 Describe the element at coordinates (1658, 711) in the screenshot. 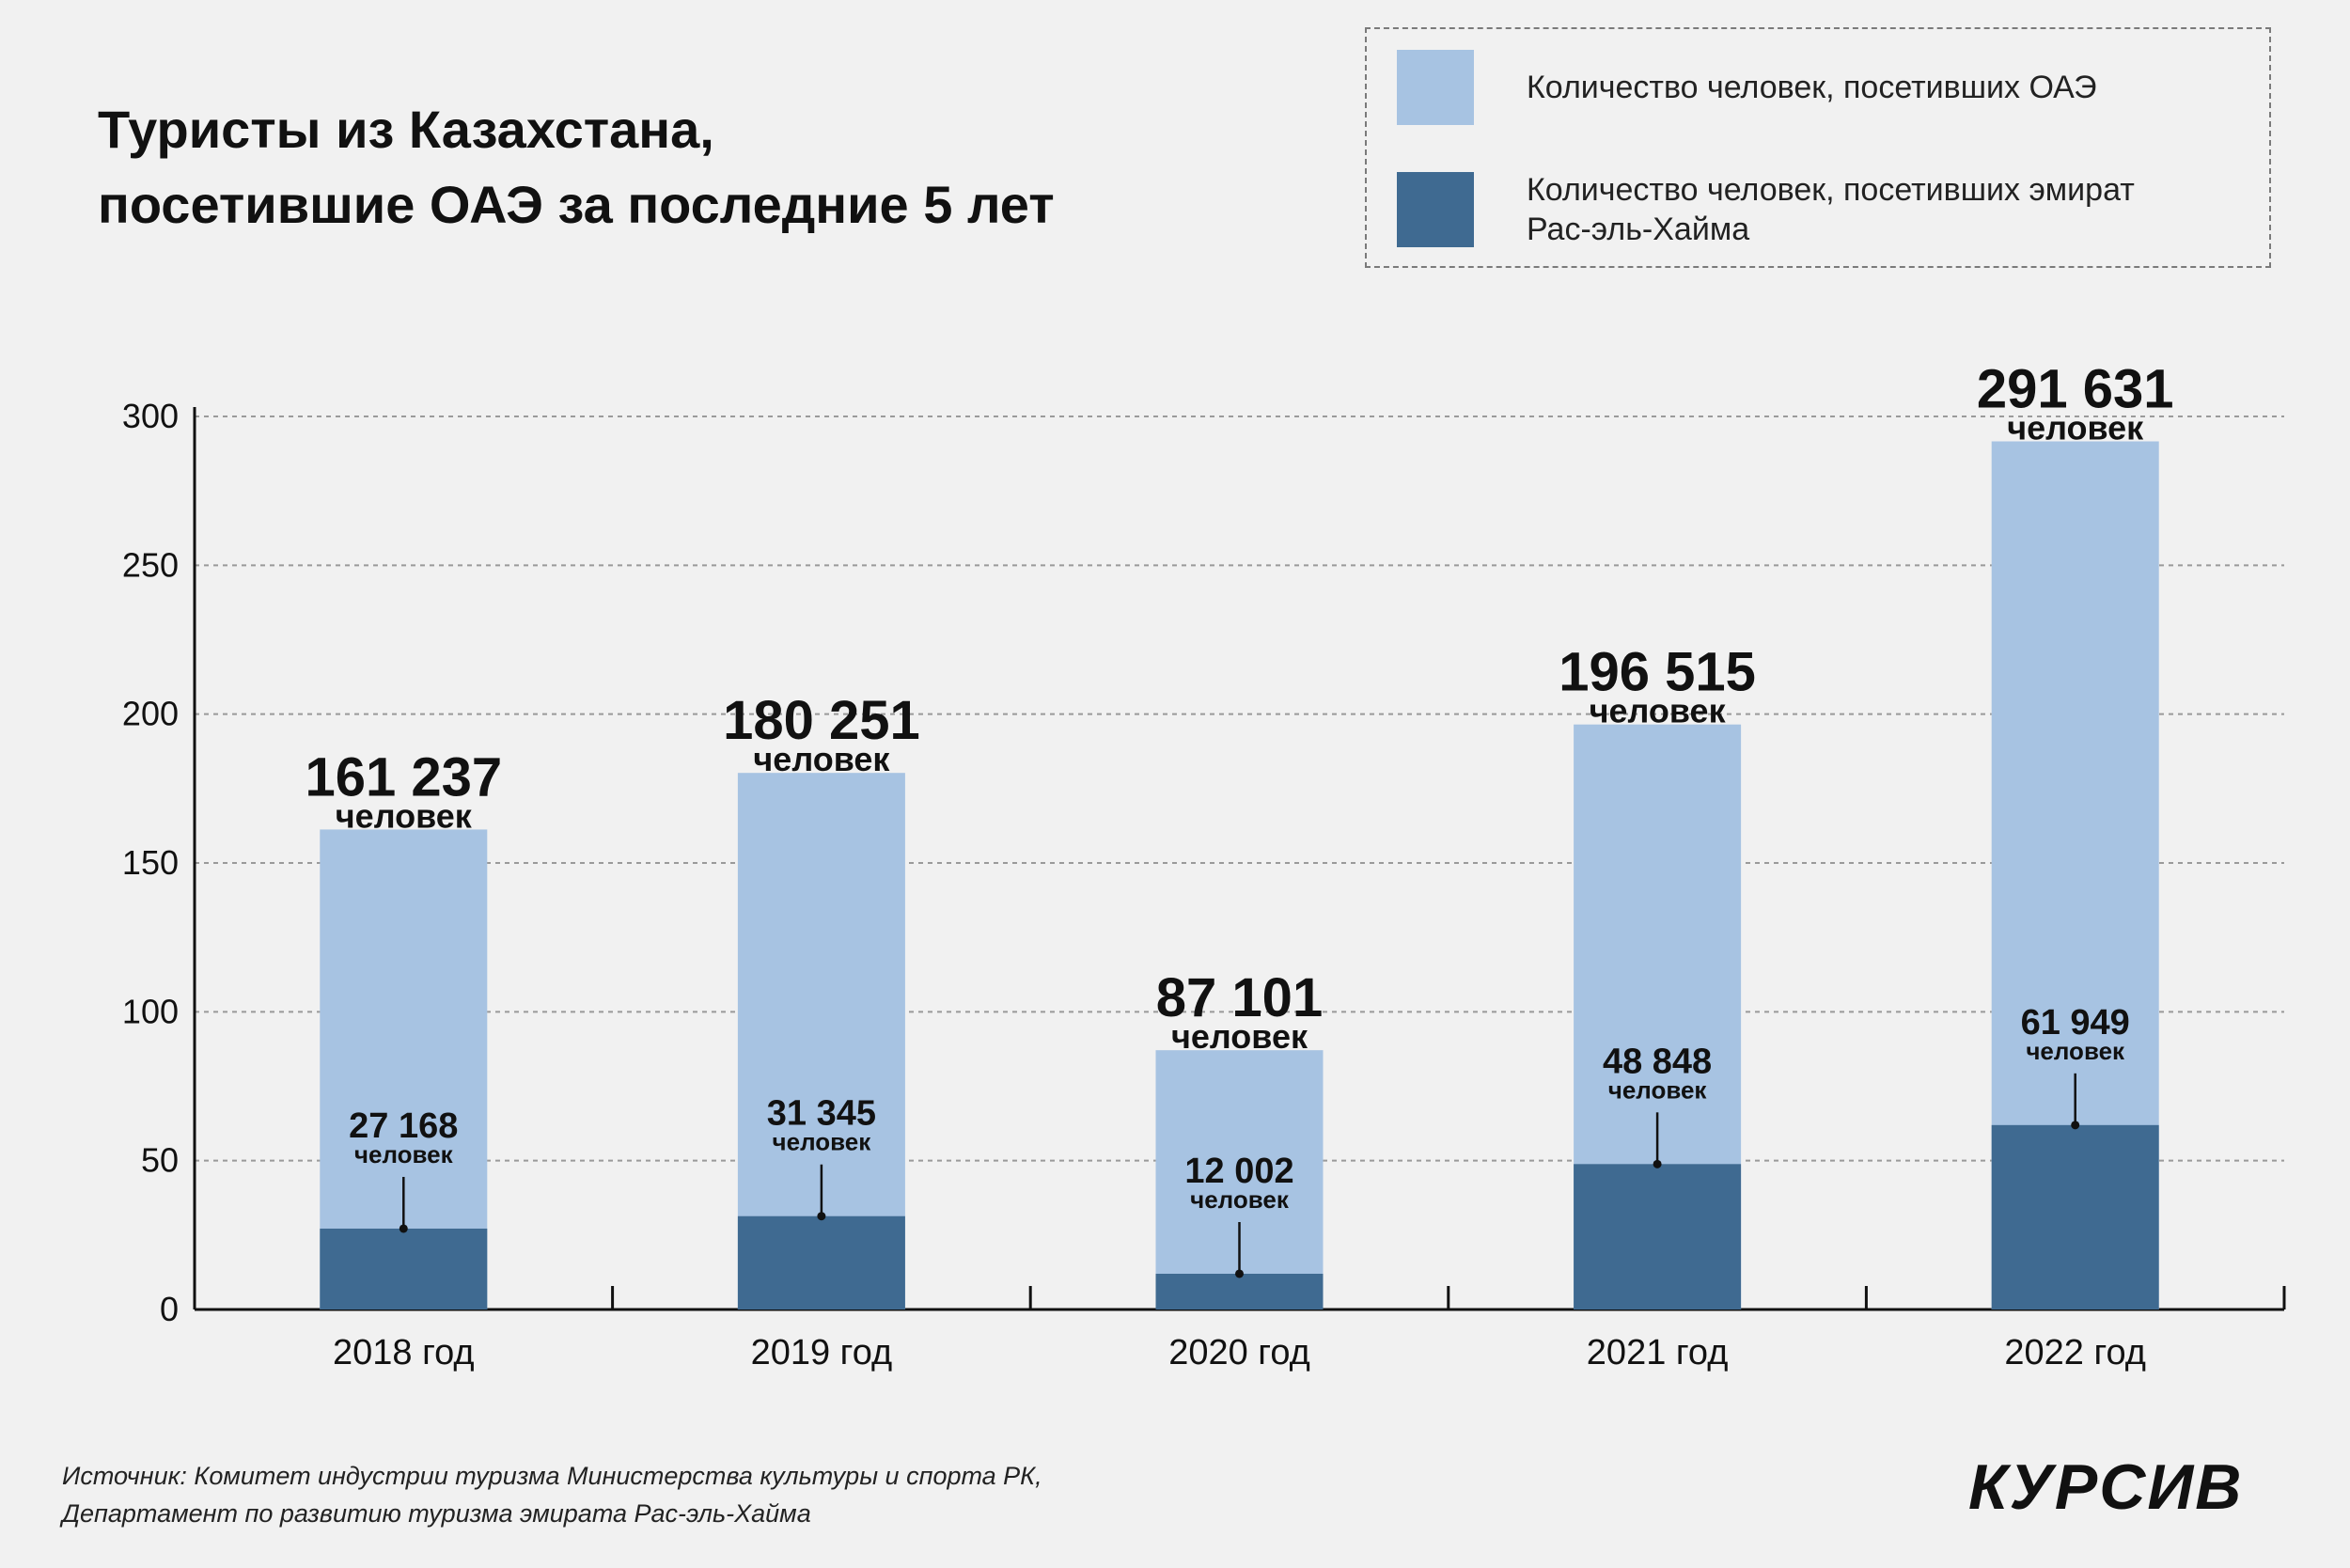

I see `total-unit-label-3: человек` at that location.